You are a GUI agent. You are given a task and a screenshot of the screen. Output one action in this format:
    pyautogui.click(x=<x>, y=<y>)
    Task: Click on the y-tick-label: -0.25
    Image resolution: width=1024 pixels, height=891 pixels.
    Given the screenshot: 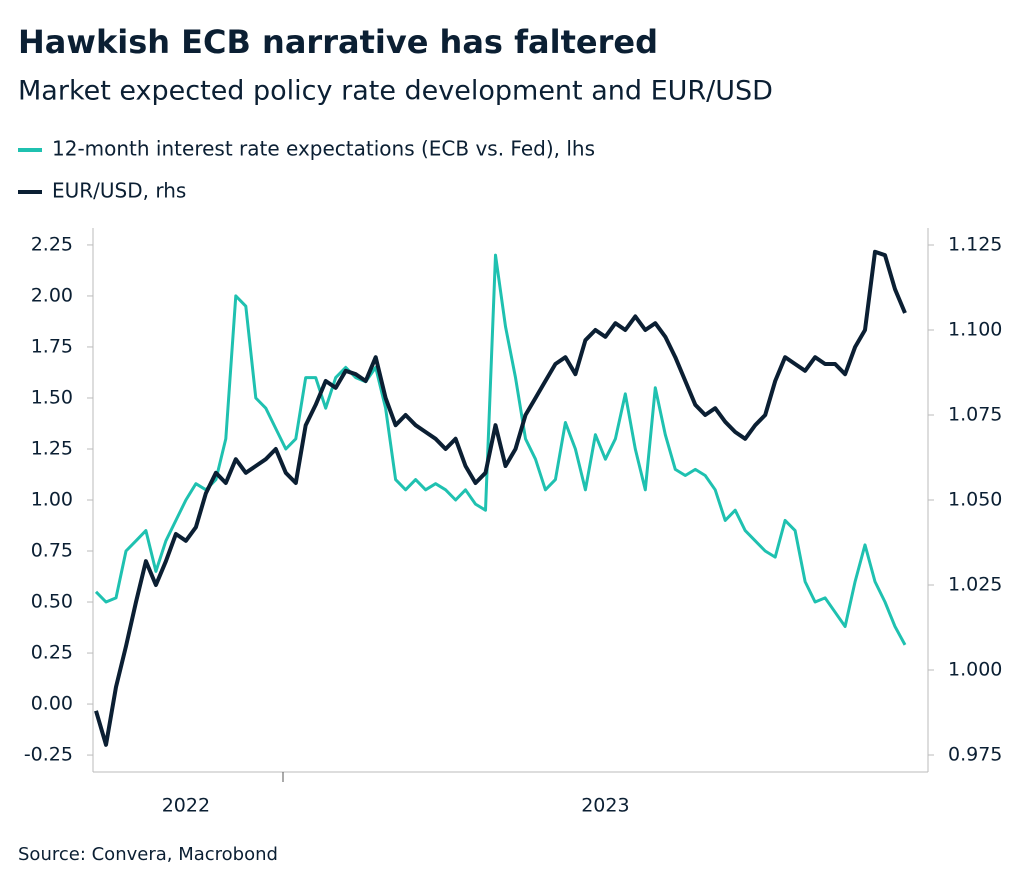 What is the action you would take?
    pyautogui.click(x=48, y=755)
    